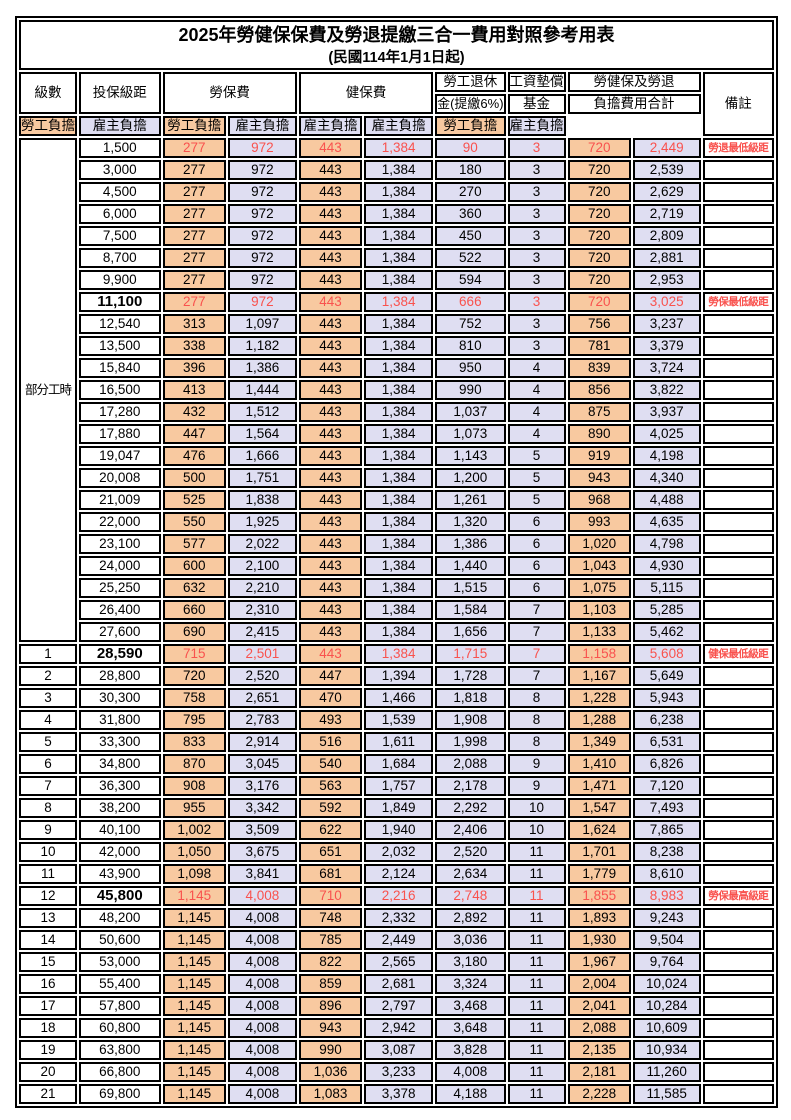 The height and width of the screenshot is (1120, 791). I want to click on bracket-cell: 8,700, so click(120, 258).